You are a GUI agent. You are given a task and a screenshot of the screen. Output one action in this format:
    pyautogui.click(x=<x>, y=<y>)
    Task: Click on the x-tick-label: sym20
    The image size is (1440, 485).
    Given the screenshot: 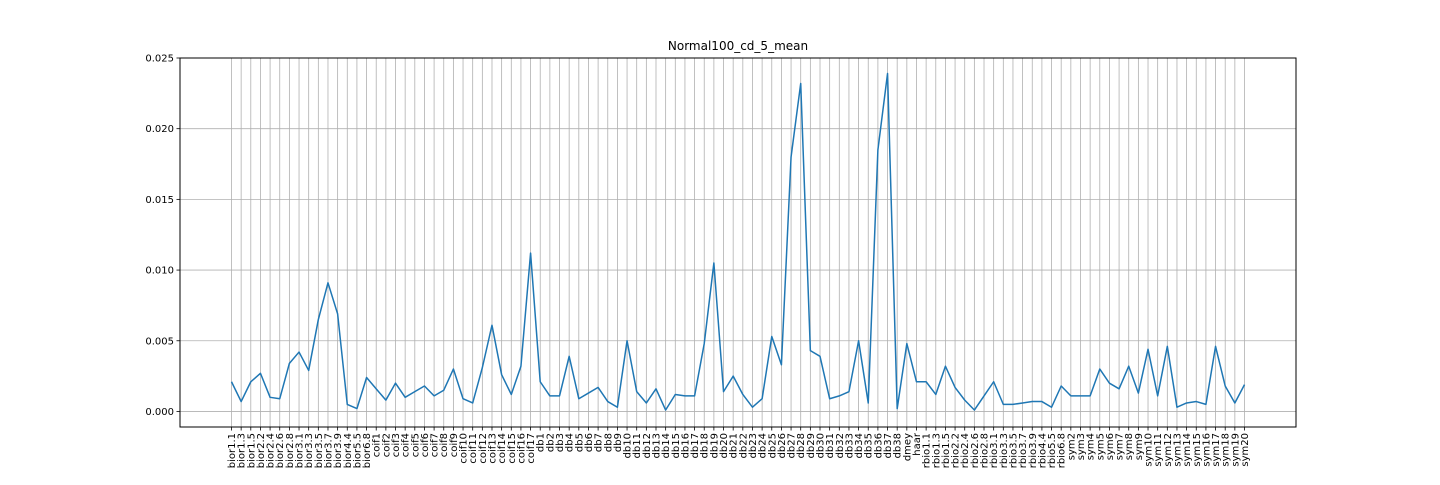 What is the action you would take?
    pyautogui.click(x=1245, y=450)
    